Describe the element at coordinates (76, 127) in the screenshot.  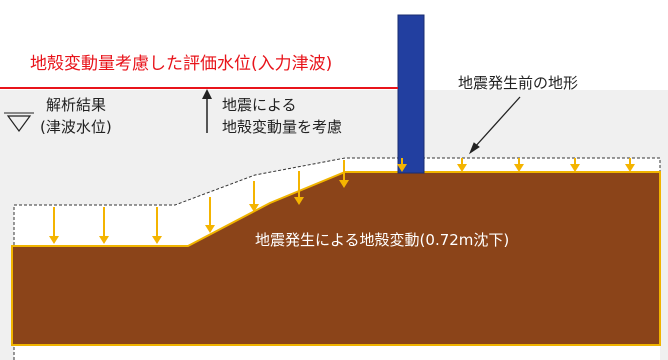
I see `tsunami-level-label: (津波水位)` at that location.